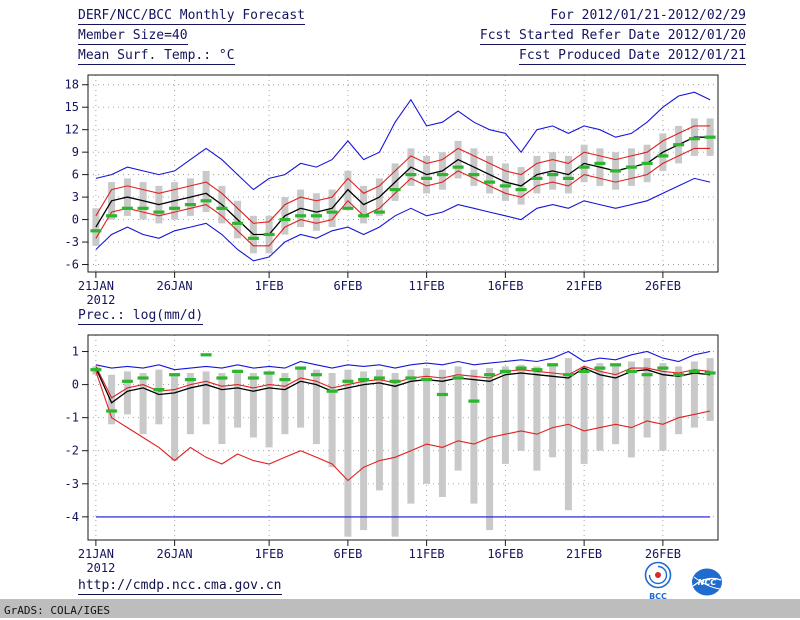 Image resolution: width=800 pixels, height=620 pixels. Describe the element at coordinates (100, 300) in the screenshot. I see `x-year-label: 2012` at that location.